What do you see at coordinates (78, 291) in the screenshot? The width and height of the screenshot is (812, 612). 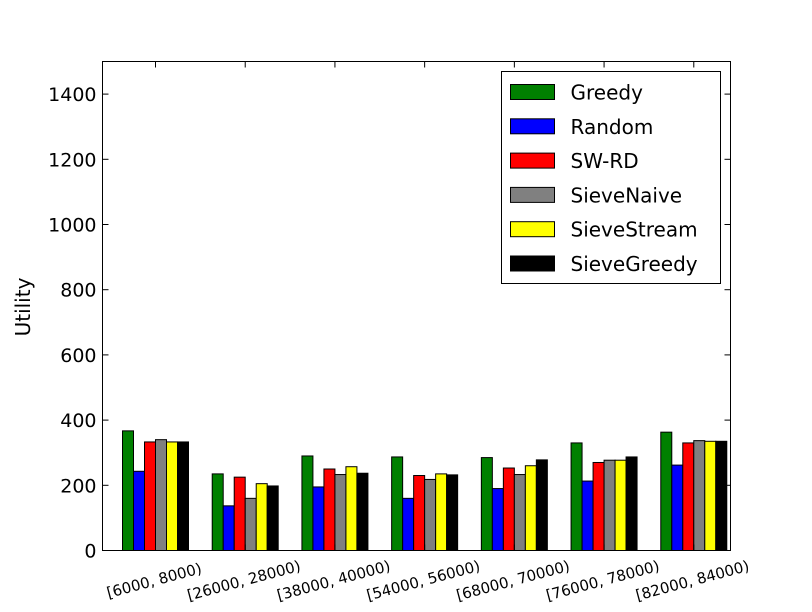 I see `y-tick-label: 800` at bounding box center [78, 291].